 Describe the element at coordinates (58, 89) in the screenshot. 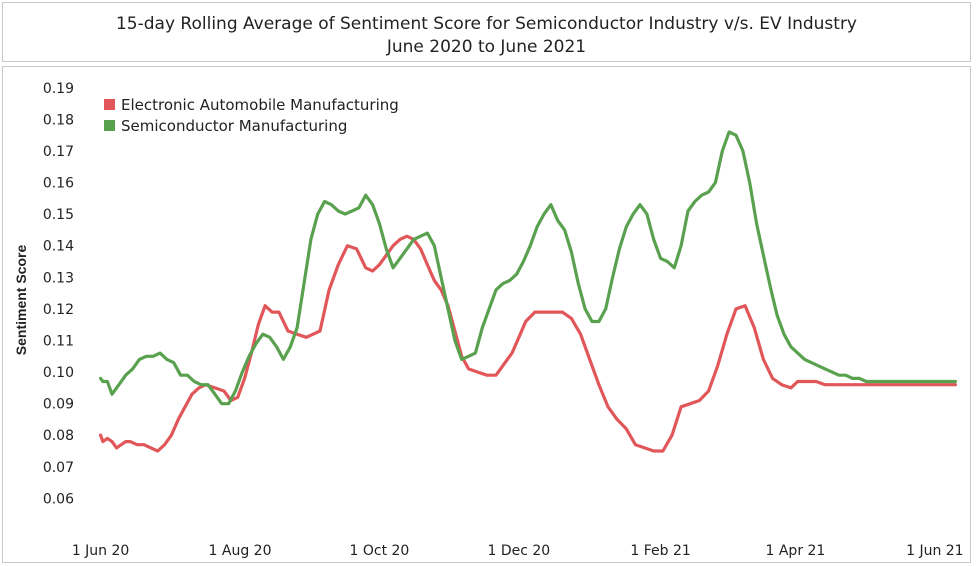

I see `y-tick-label: 0.19` at that location.